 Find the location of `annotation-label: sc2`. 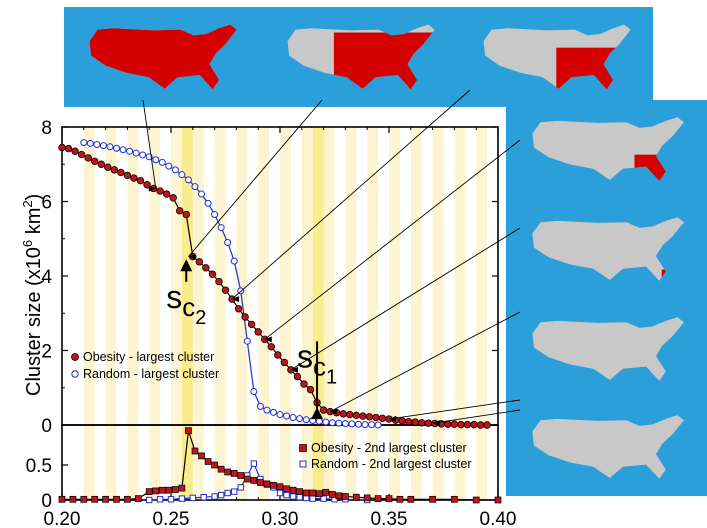

annotation-label: sc2 is located at coordinates (186, 304).